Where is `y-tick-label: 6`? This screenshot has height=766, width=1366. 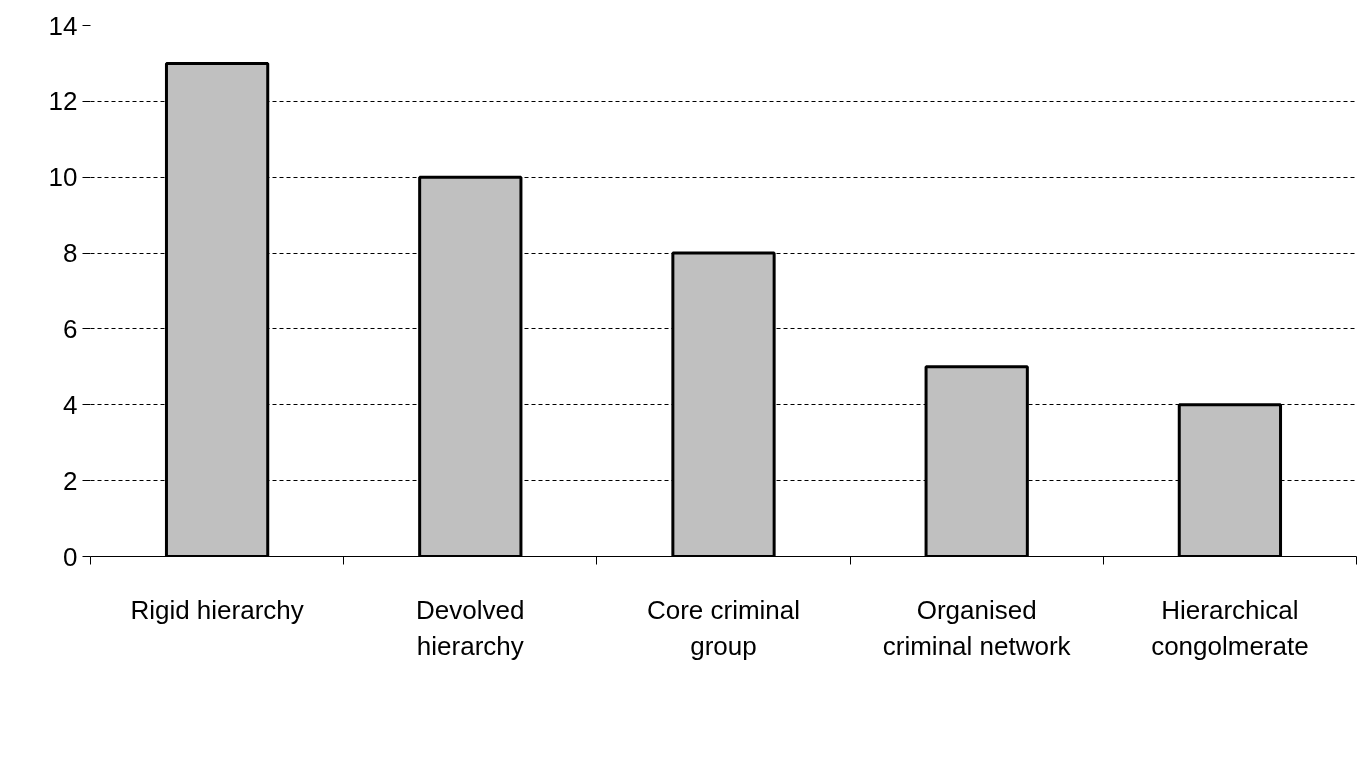
y-tick-label: 6 is located at coordinates (70, 328).